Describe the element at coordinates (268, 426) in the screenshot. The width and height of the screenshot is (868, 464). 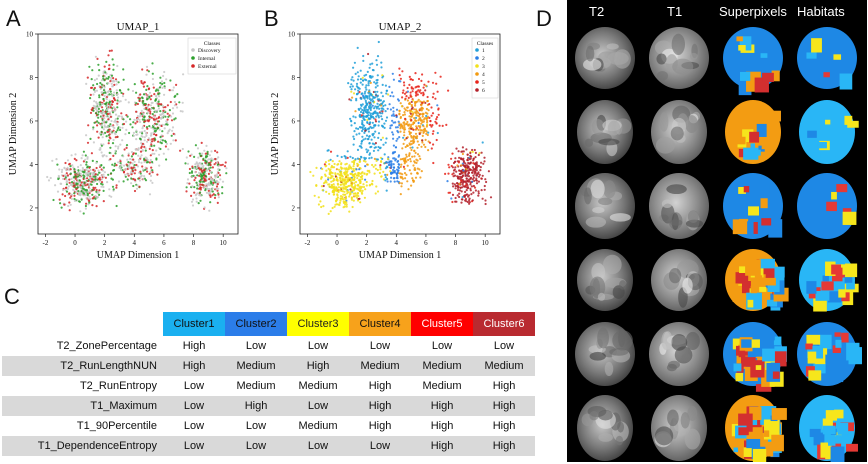
I see `table-row: T1_90Percentile Low Low Medium High High High` at that location.